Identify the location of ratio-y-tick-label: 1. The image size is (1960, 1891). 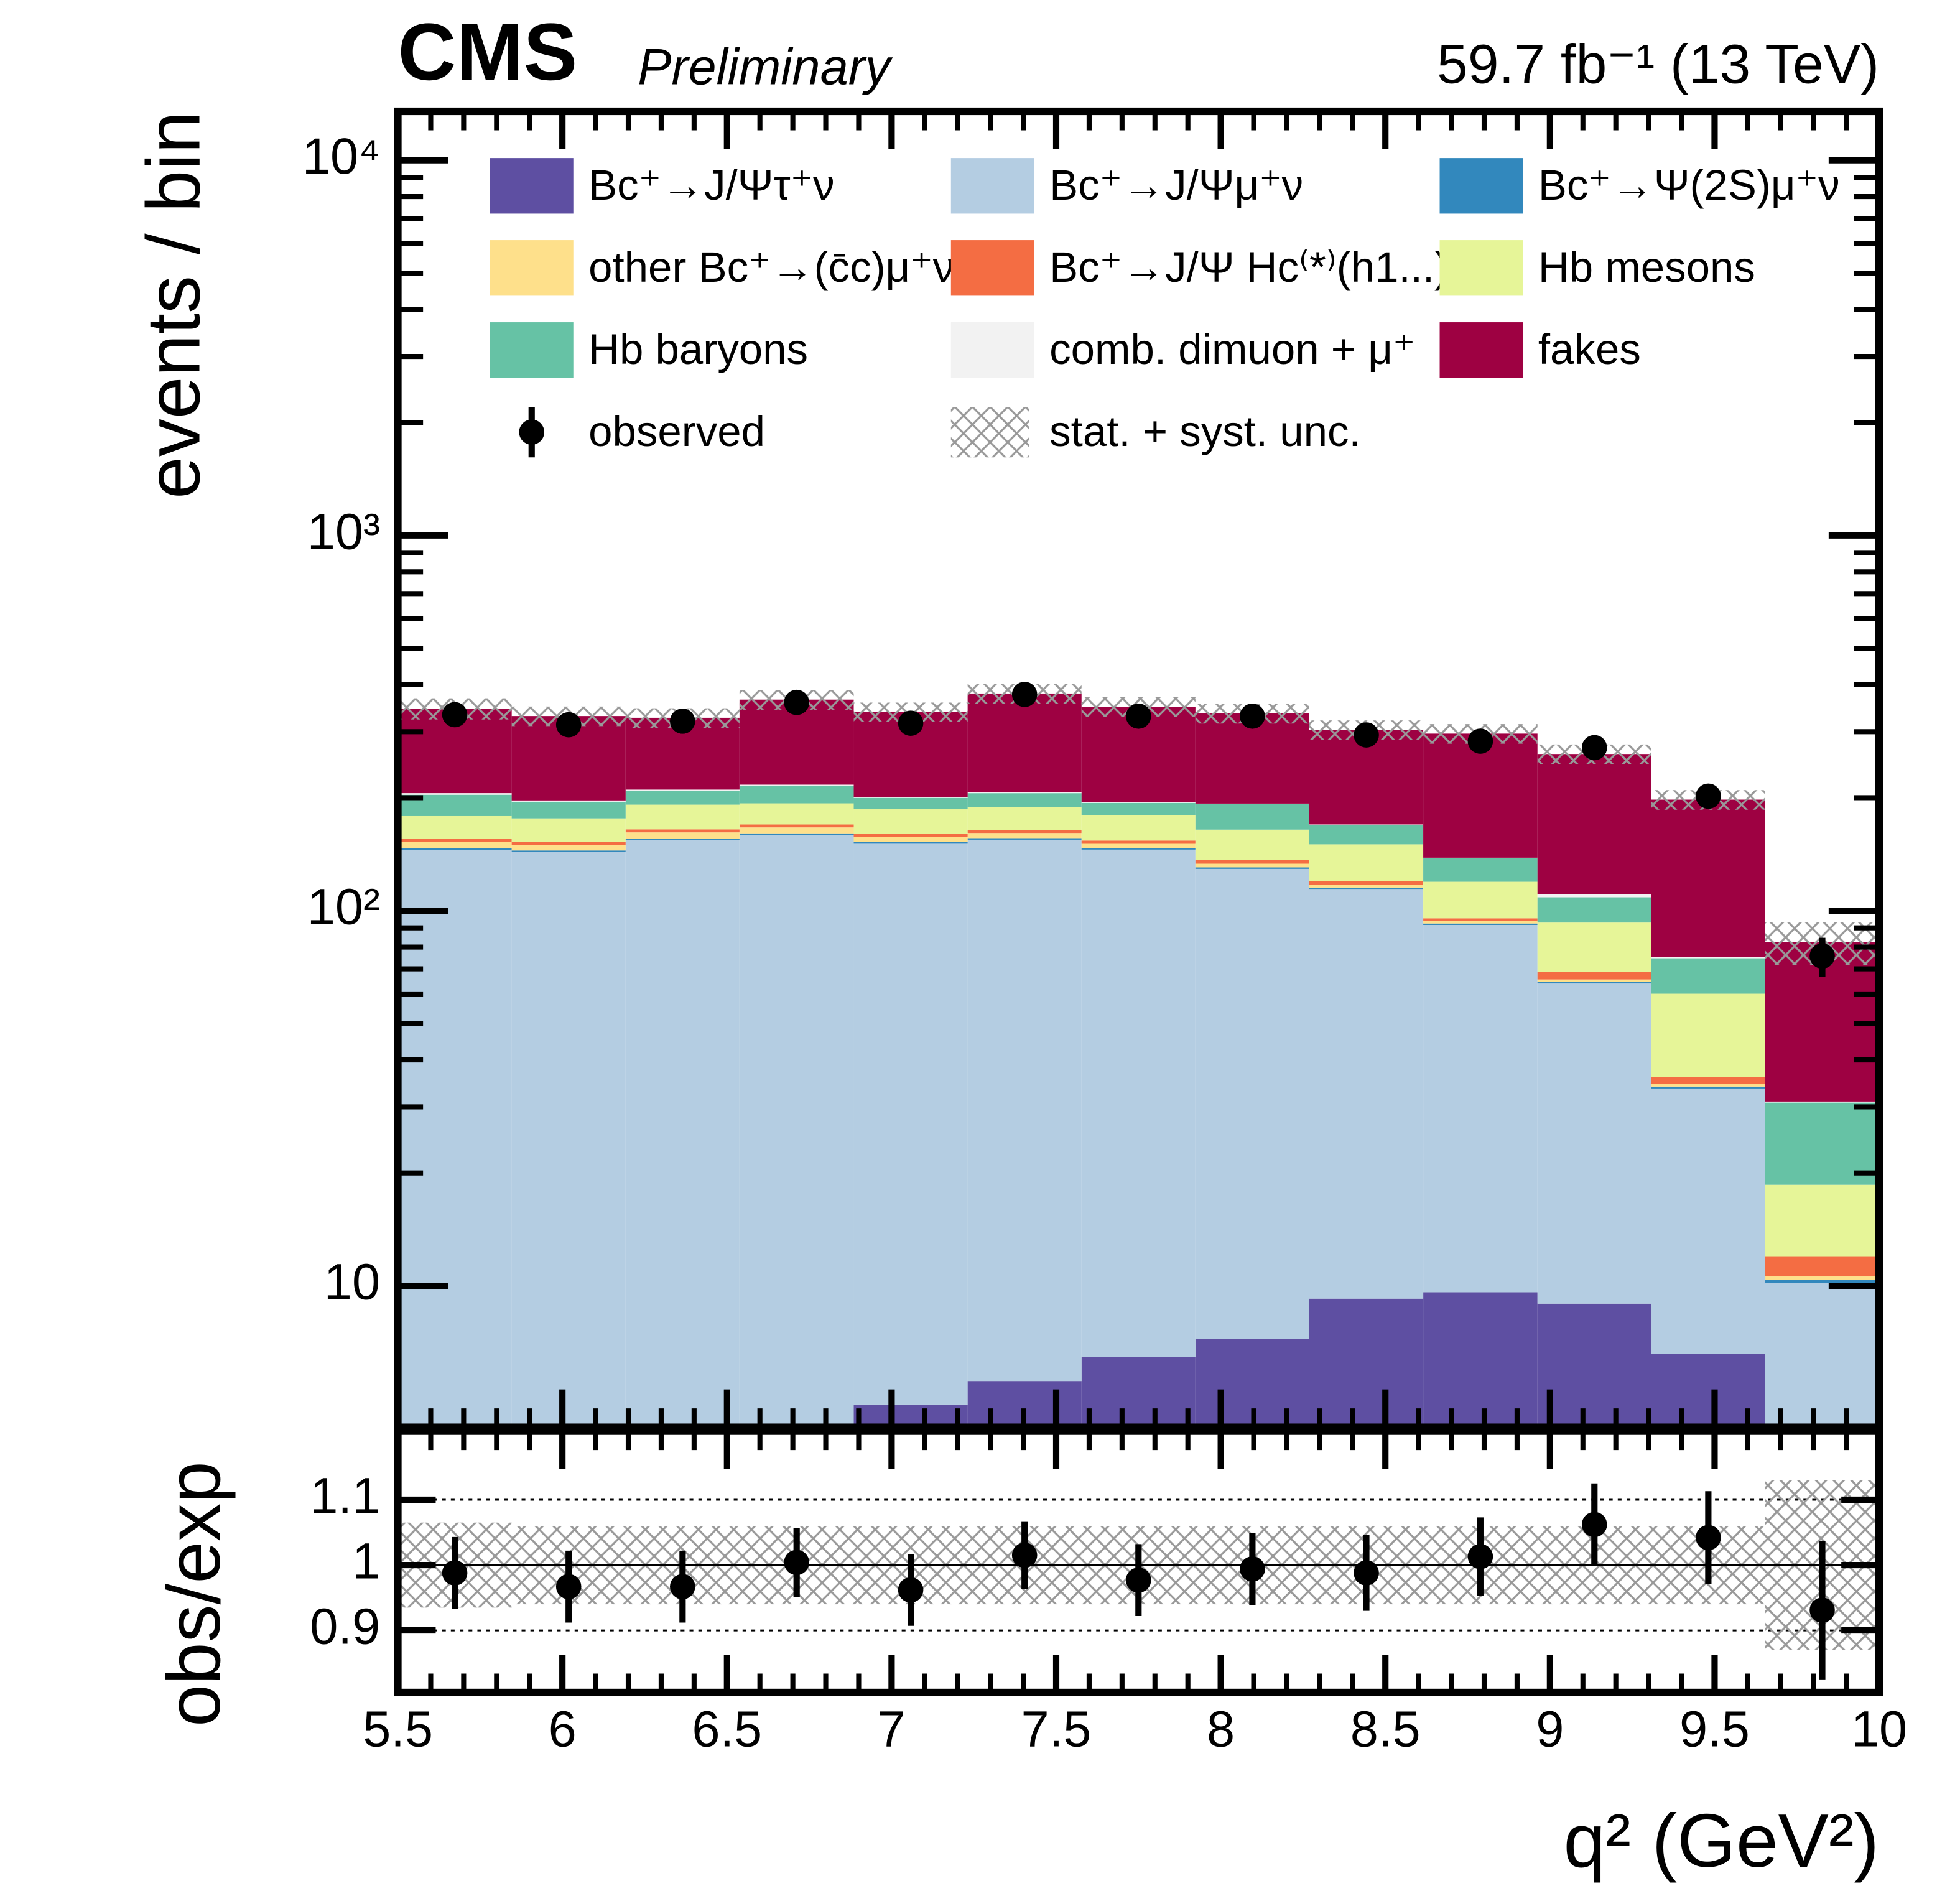
(366, 1561).